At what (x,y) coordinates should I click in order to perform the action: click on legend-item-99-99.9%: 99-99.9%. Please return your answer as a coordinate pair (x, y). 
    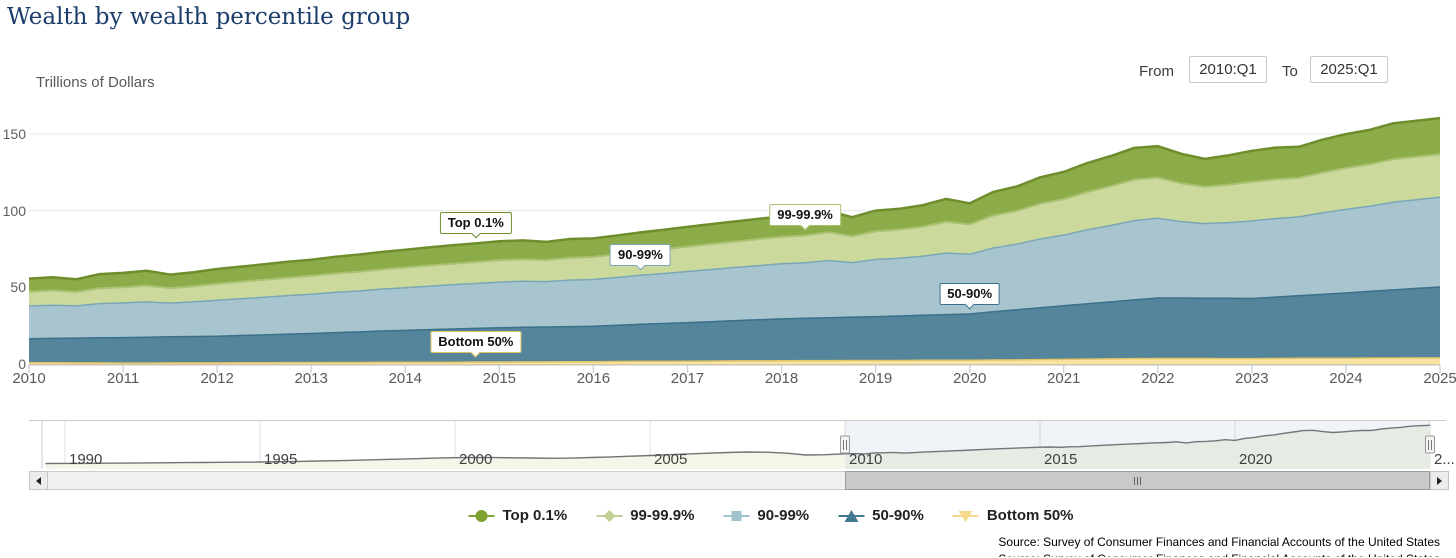
    Looking at the image, I should click on (644, 515).